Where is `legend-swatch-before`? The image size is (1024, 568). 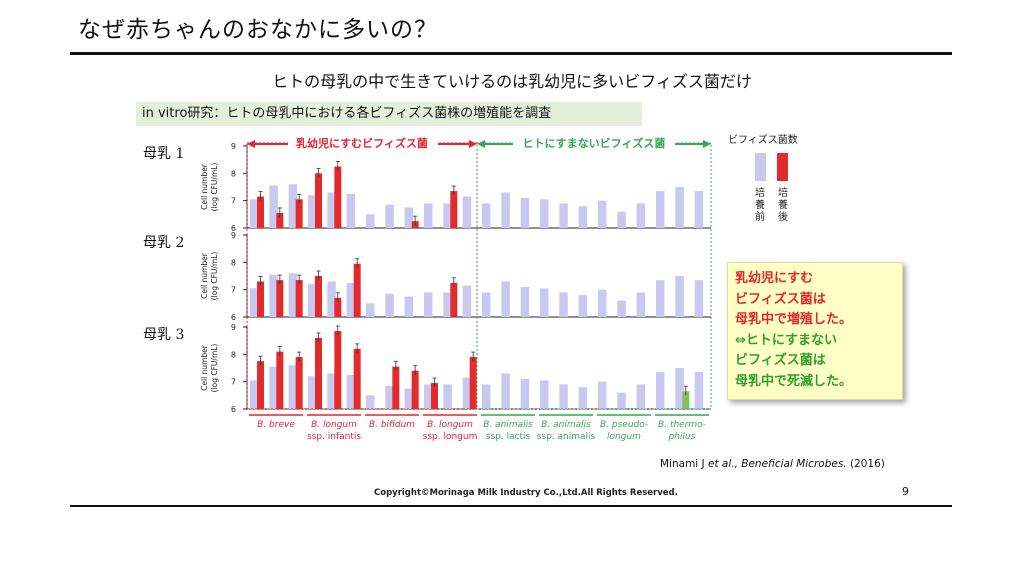 legend-swatch-before is located at coordinates (760, 167).